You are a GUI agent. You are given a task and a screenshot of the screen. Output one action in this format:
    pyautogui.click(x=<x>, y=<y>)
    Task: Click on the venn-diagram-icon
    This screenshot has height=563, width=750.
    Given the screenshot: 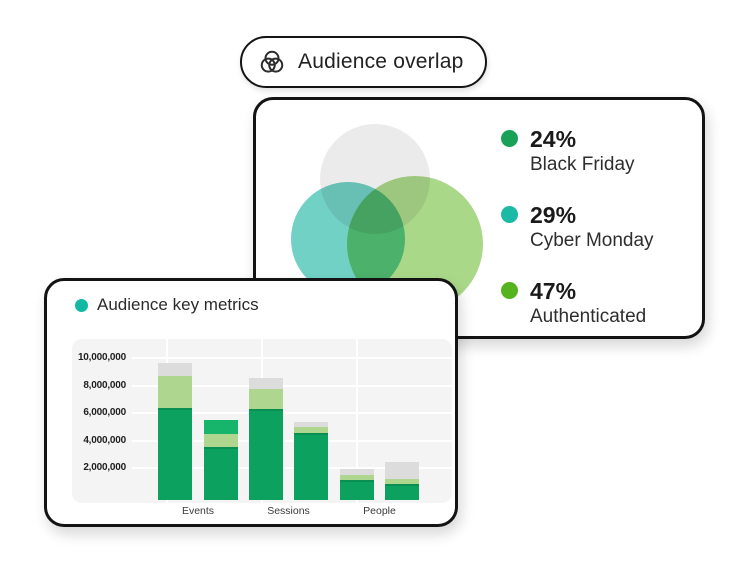 What is the action you would take?
    pyautogui.click(x=272, y=62)
    